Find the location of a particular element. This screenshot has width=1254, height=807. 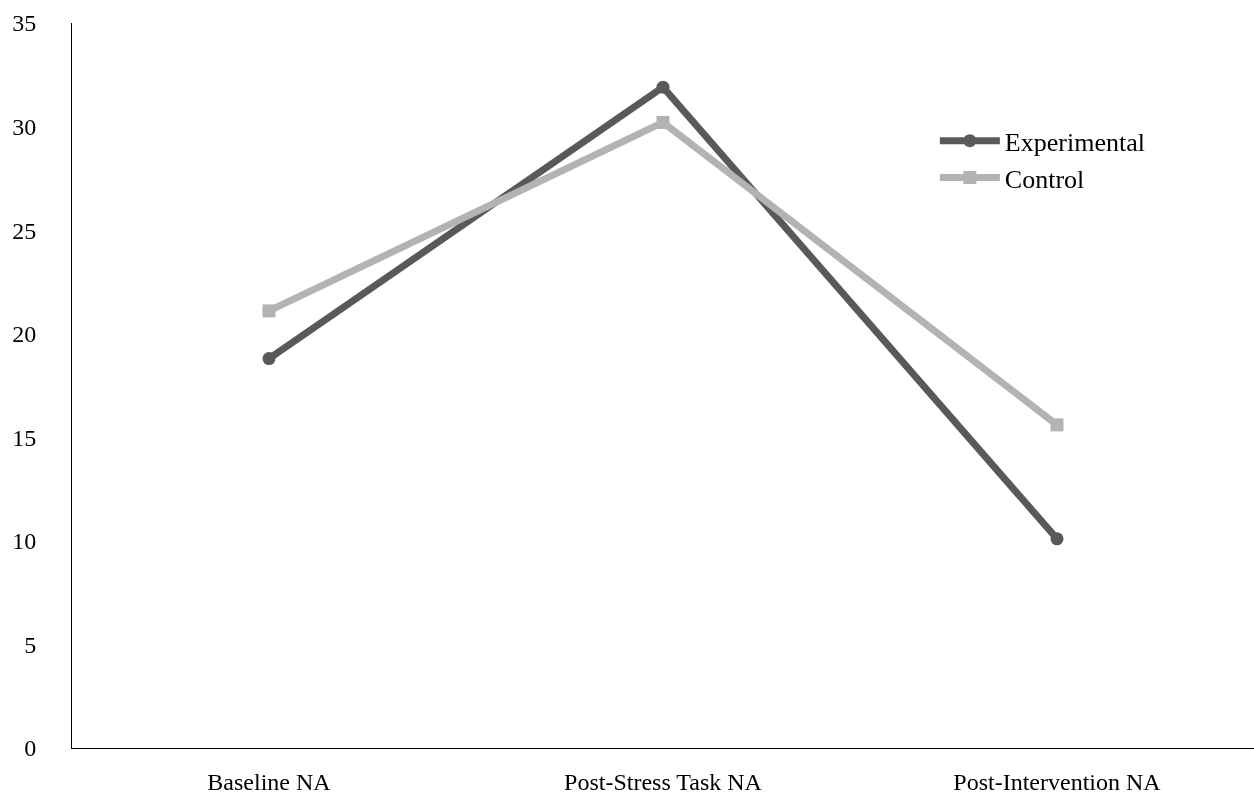

y-tick-label: 5 is located at coordinates (30, 644).